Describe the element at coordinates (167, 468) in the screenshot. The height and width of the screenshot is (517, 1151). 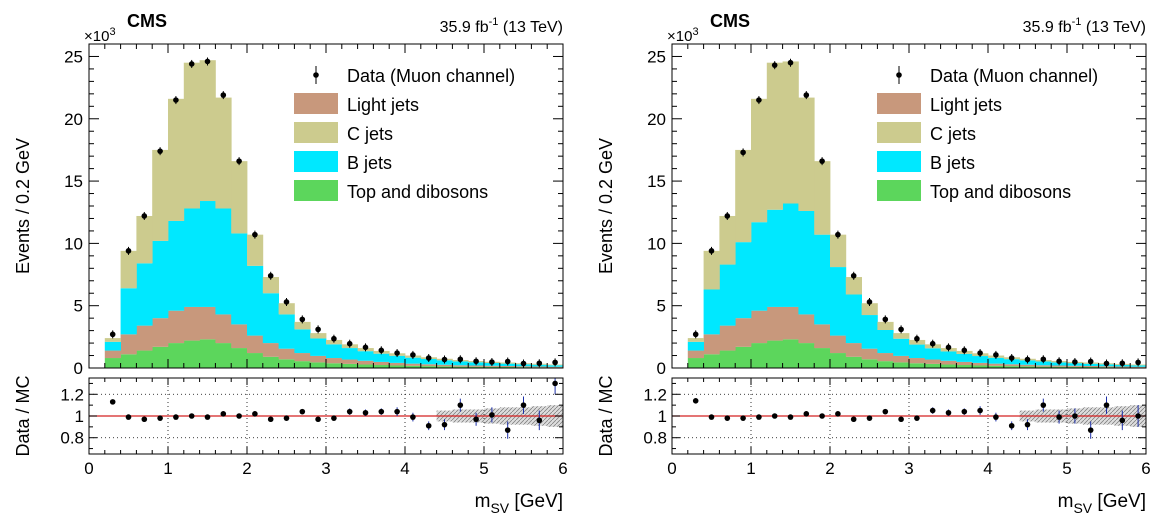
I see `x-tick-label: 1` at that location.